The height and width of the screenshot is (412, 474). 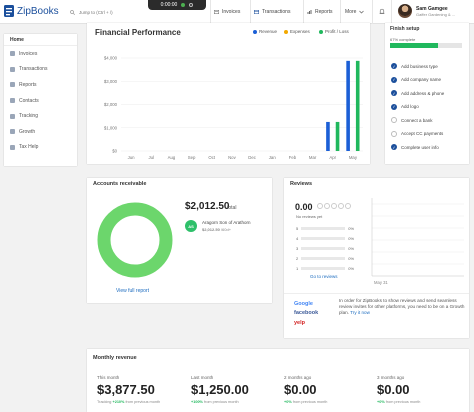 What do you see at coordinates (12, 132) in the screenshot?
I see `growth-icon` at bounding box center [12, 132].